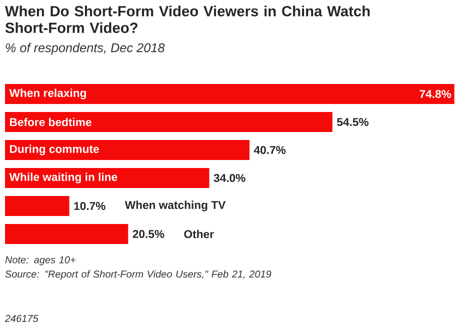 Image resolution: width=470 pixels, height=328 pixels. I want to click on data-label: 34.0%, so click(230, 178).